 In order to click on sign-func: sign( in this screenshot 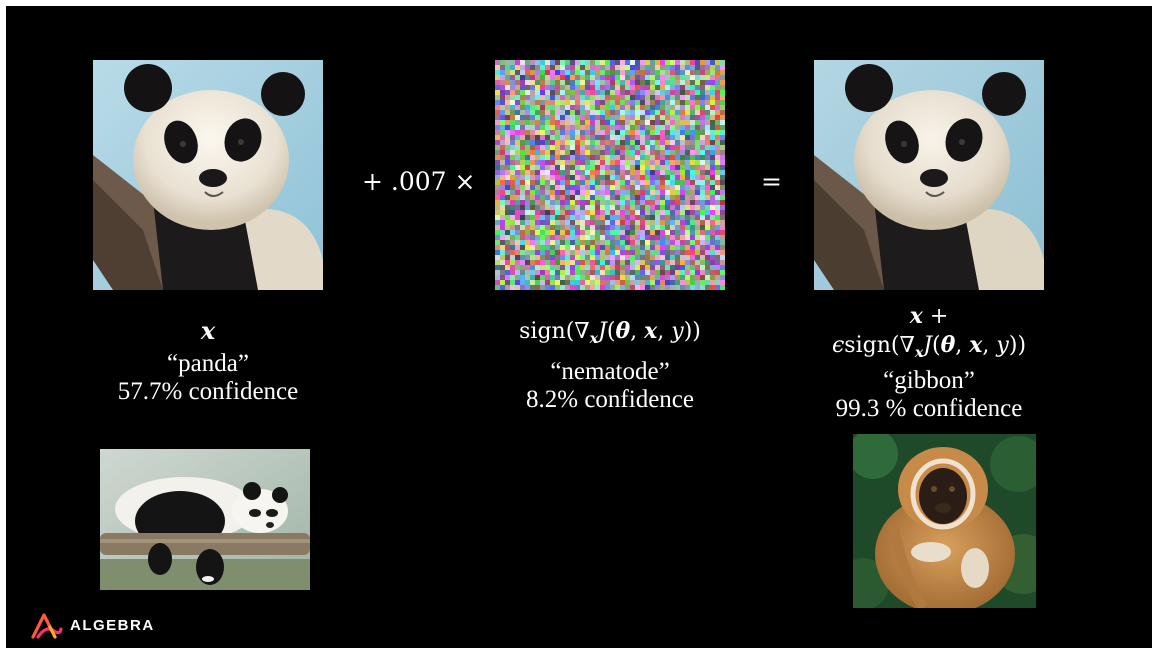, I will do `click(547, 331)`.